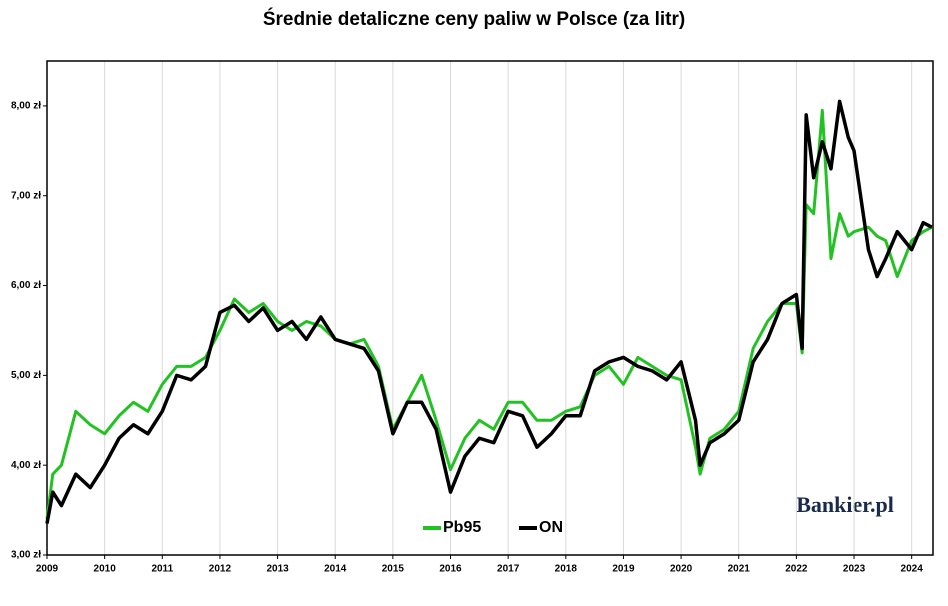 This screenshot has height=606, width=948. I want to click on x-tick-label: 2017, so click(508, 569).